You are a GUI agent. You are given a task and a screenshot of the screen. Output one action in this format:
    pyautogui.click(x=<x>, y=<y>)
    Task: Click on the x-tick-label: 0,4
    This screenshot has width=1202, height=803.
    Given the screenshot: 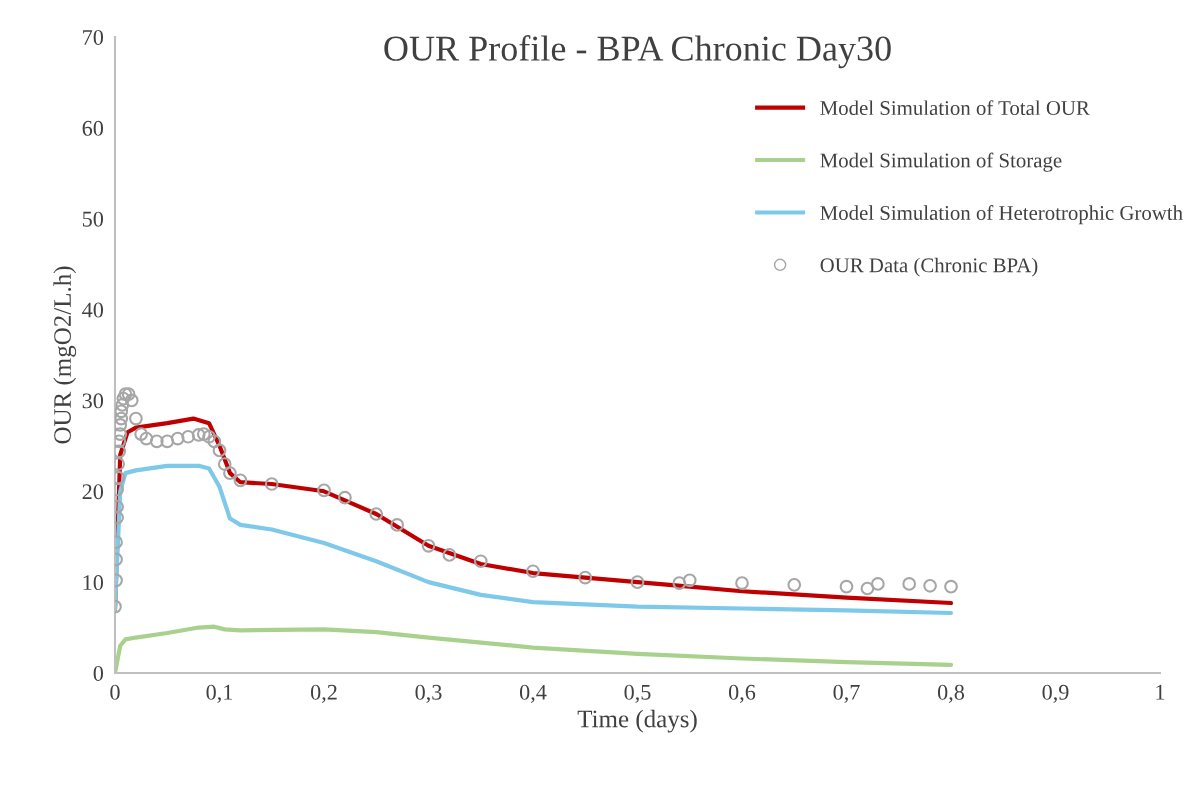 What is the action you would take?
    pyautogui.click(x=533, y=693)
    